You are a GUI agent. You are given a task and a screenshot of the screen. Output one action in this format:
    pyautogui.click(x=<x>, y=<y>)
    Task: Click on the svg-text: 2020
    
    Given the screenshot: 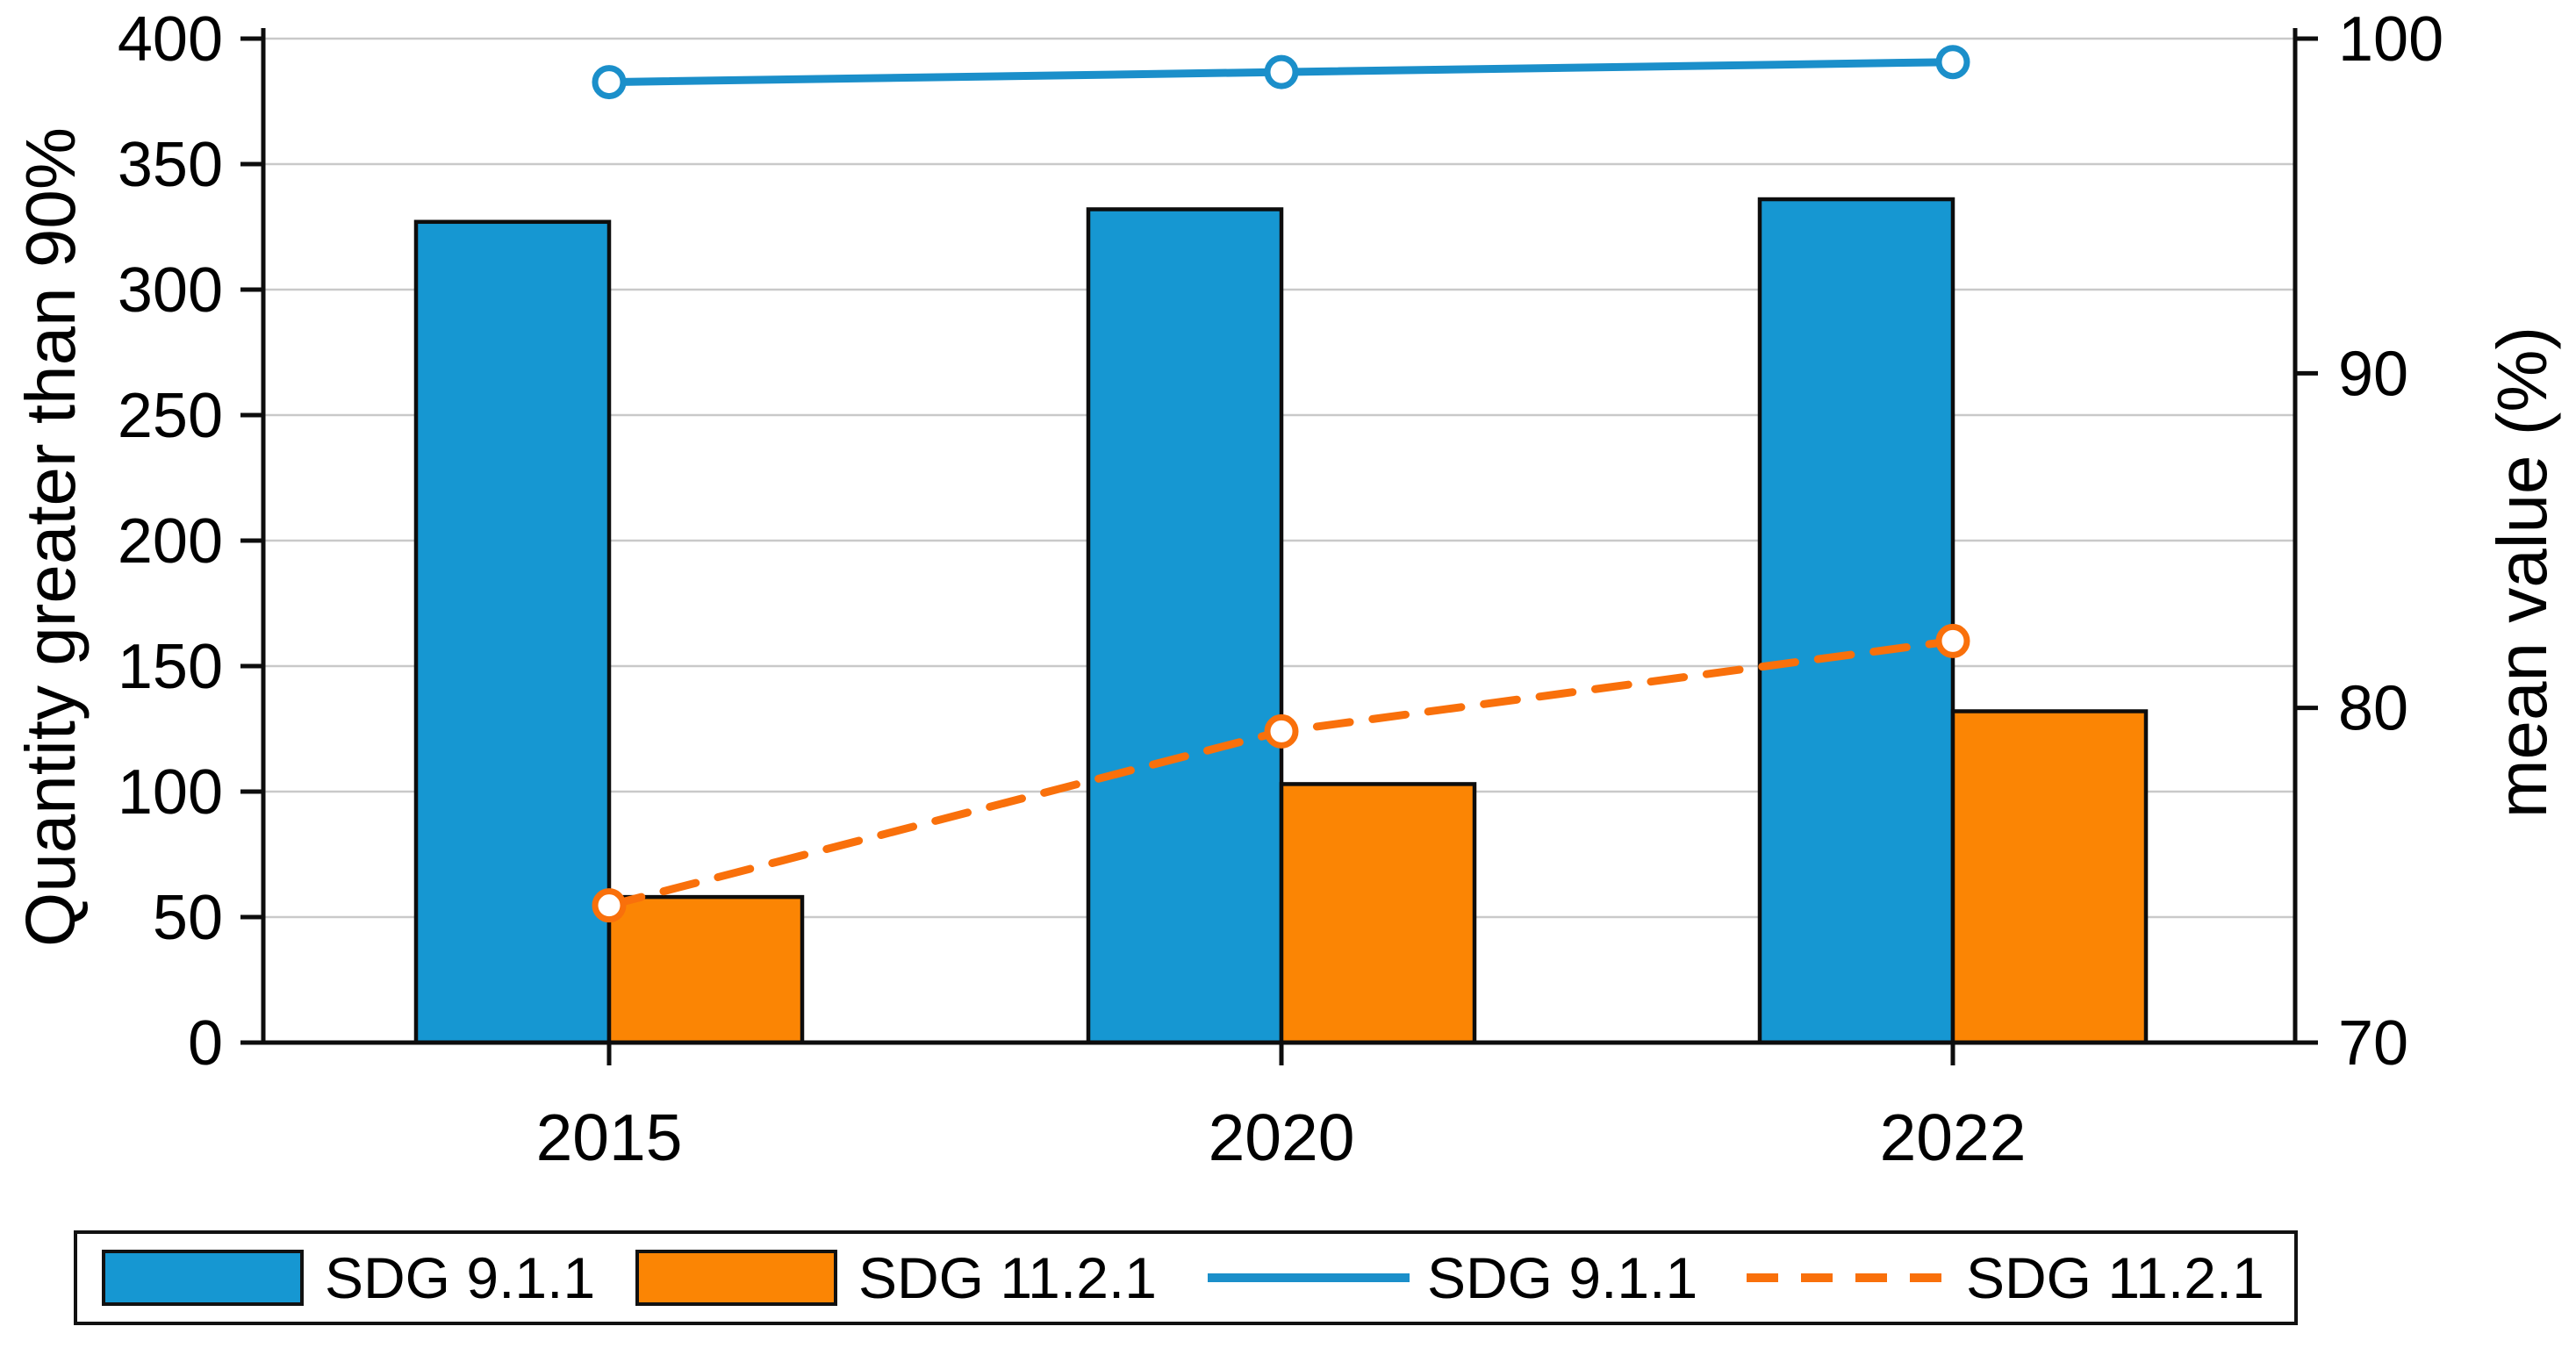 What is the action you would take?
    pyautogui.click(x=1282, y=1137)
    